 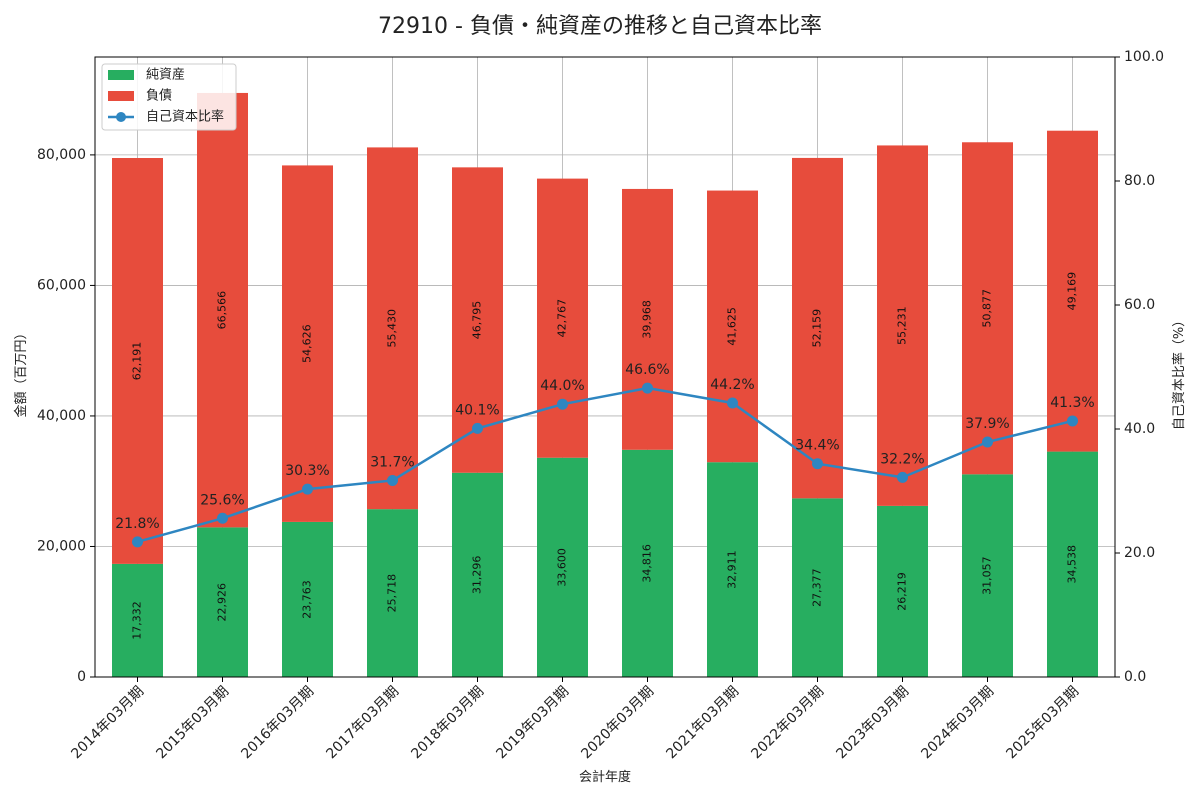 I want to click on x-tick-label: 2017年03月期, so click(x=362, y=722).